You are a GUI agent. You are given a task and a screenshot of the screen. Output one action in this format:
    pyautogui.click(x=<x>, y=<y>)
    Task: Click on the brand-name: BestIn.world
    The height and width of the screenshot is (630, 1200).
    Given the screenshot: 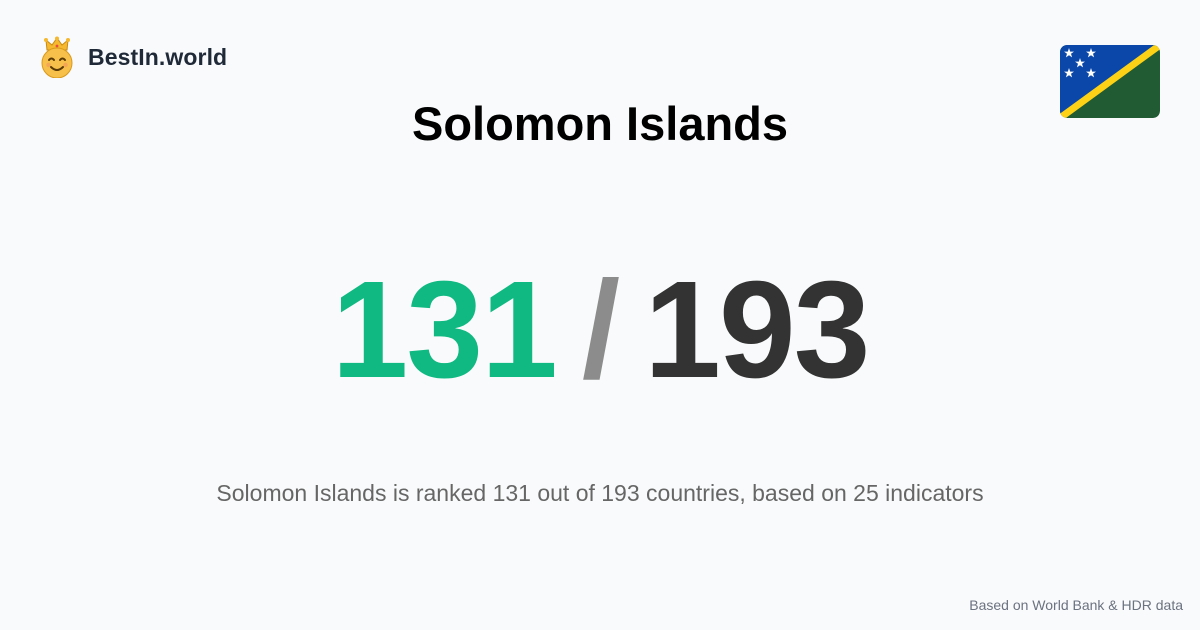 What is the action you would take?
    pyautogui.click(x=158, y=56)
    